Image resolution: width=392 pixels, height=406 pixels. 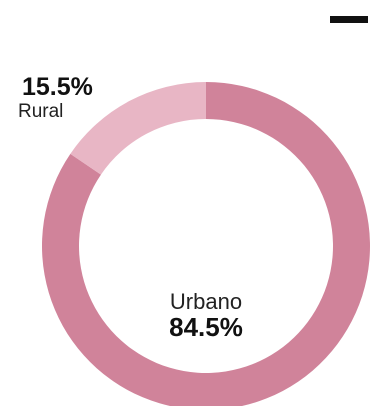 I want to click on urbano-category-label: Urbano, so click(x=206, y=301).